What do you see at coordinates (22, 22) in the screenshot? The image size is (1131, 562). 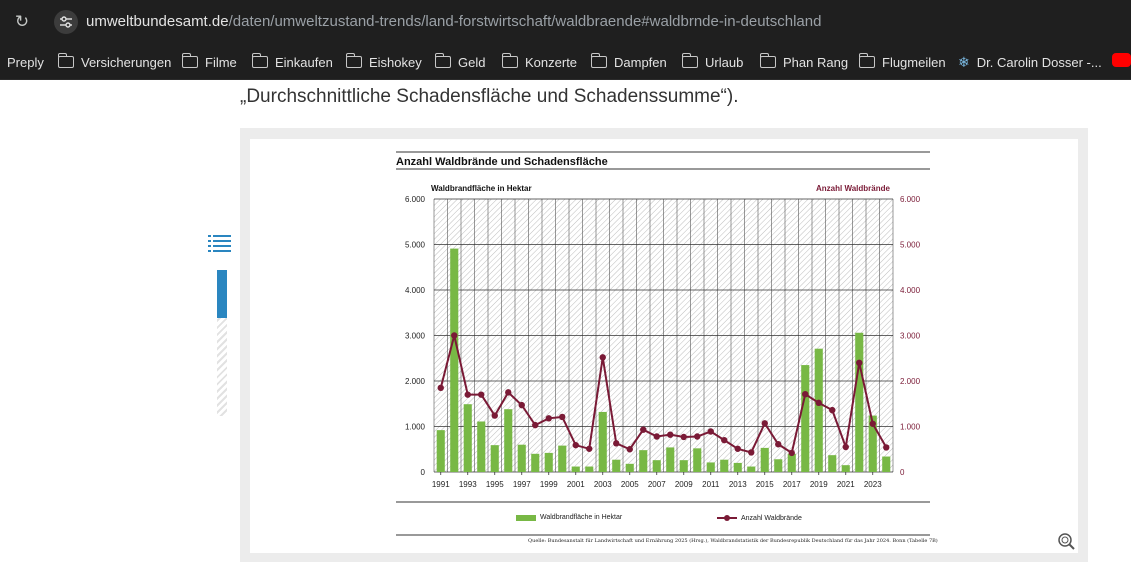 I see `reload-icon: ↻` at bounding box center [22, 22].